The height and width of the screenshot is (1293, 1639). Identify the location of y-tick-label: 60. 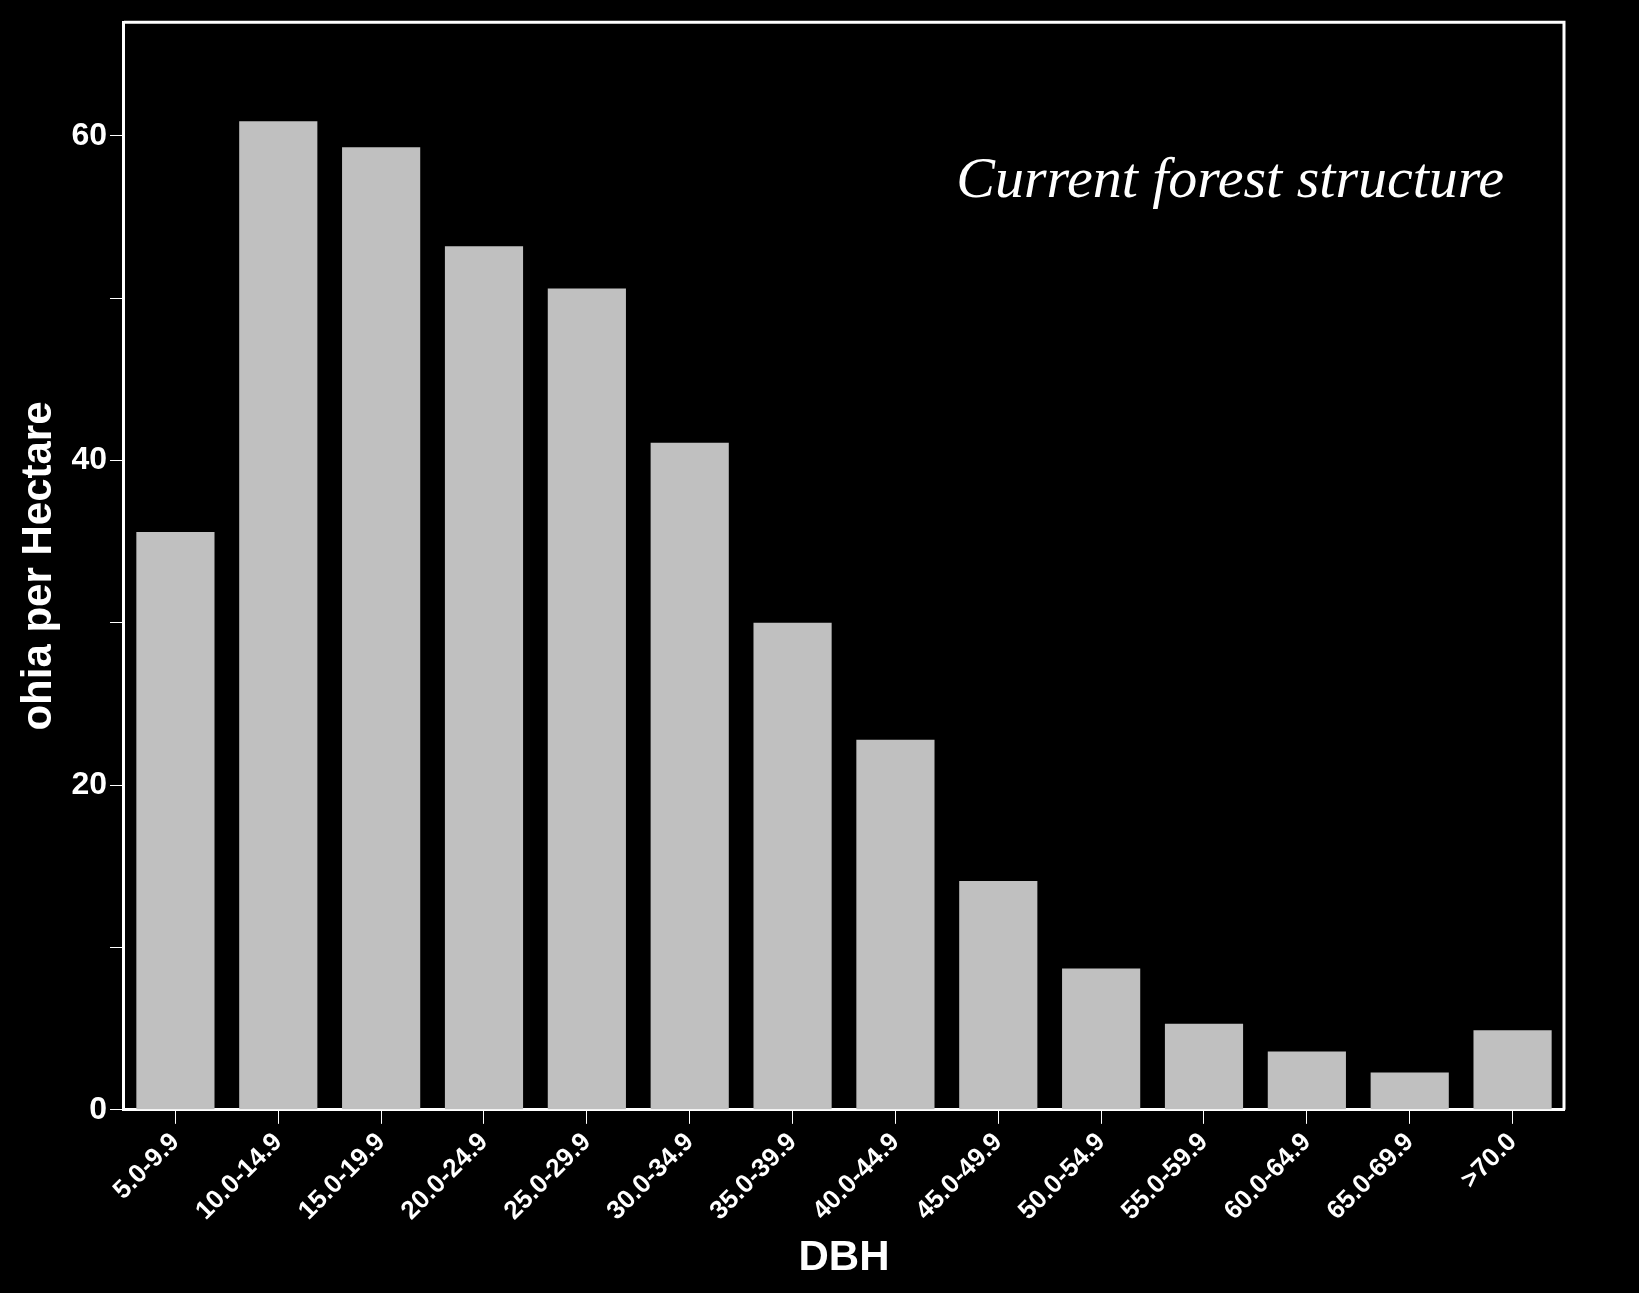
(89, 133).